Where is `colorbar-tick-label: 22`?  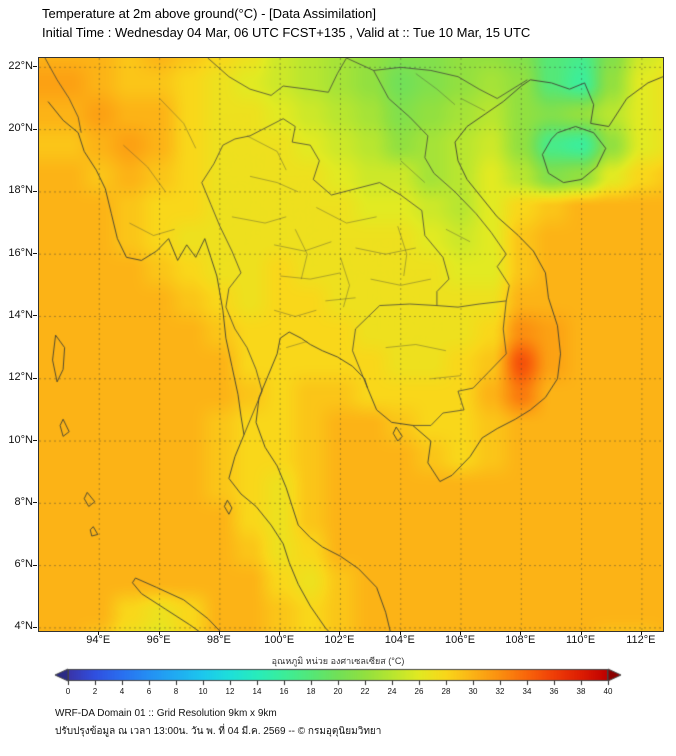 colorbar-tick-label: 22 is located at coordinates (365, 691).